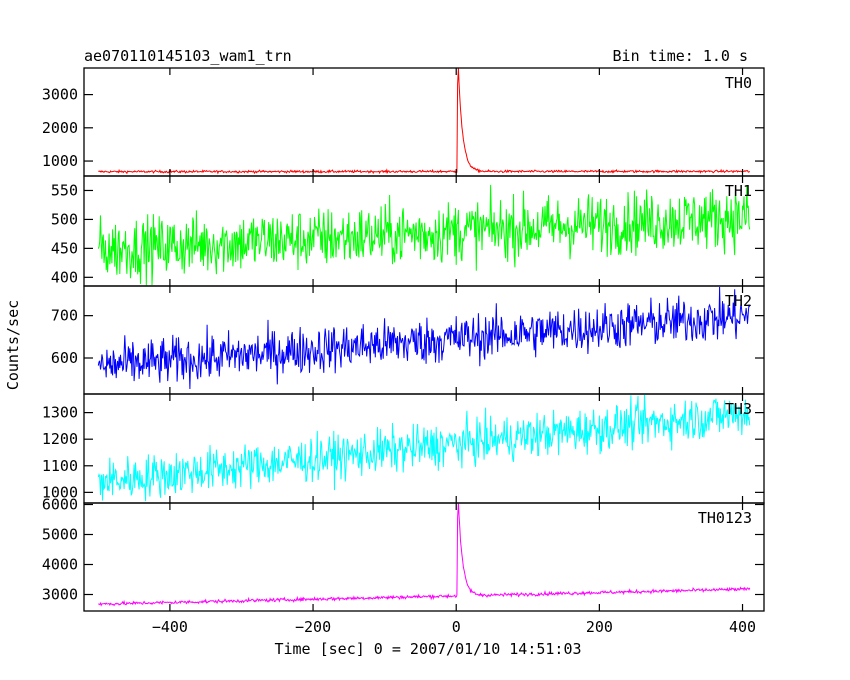 Image resolution: width=850 pixels, height=680 pixels. What do you see at coordinates (313, 627) in the screenshot?
I see `x-tick-label: −200` at bounding box center [313, 627].